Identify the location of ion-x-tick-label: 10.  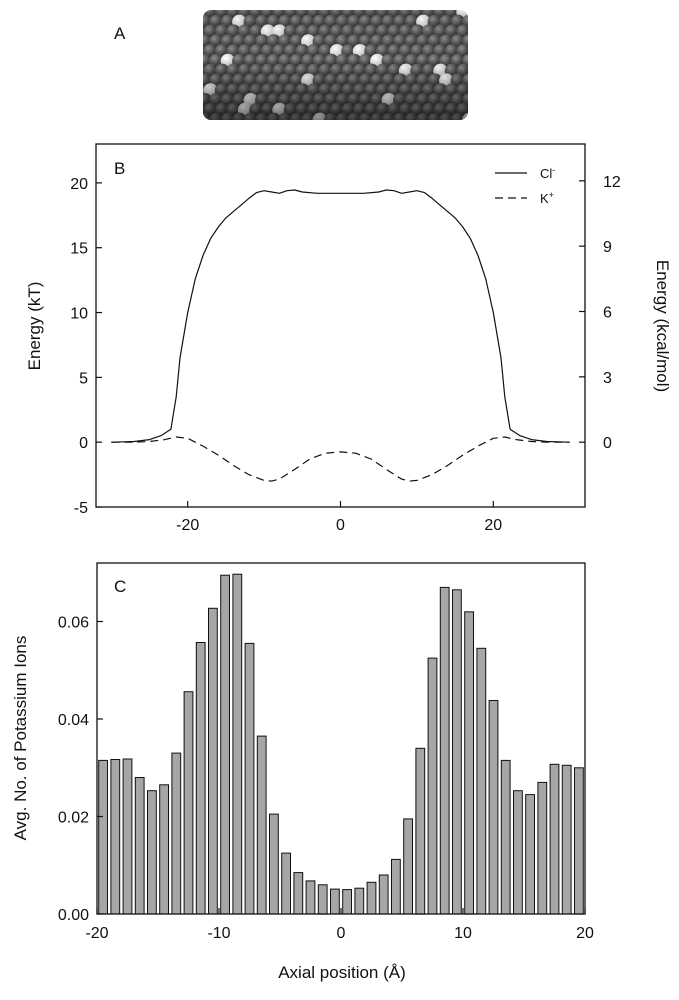
(463, 933).